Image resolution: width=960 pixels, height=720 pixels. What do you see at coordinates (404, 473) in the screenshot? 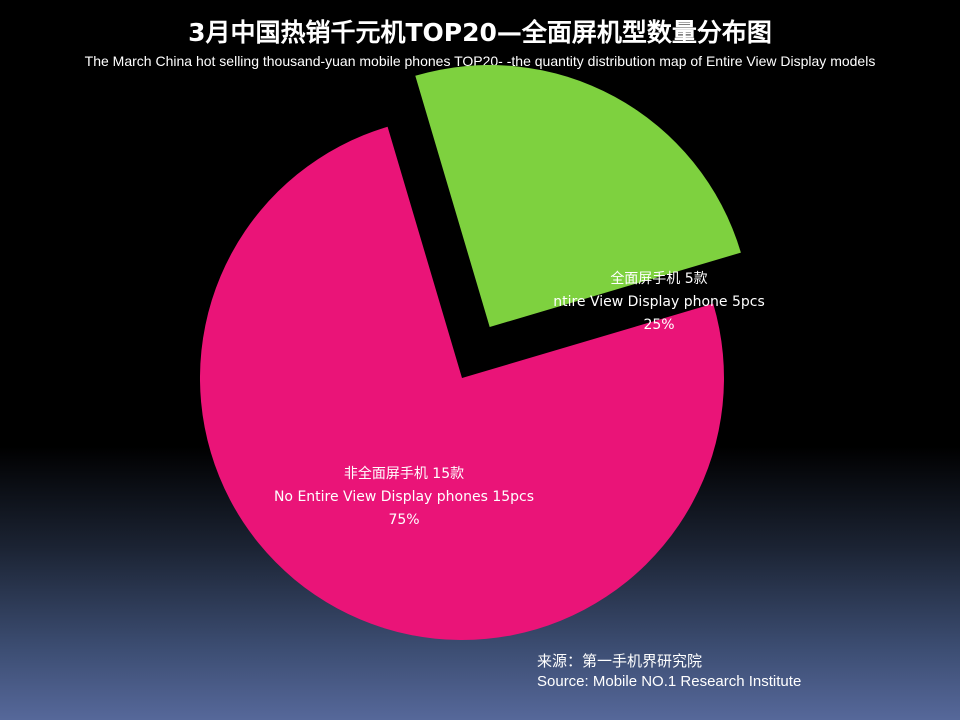
I see `slice-label-no-entire-view-cn: 非全面屏手机 15款` at bounding box center [404, 473].